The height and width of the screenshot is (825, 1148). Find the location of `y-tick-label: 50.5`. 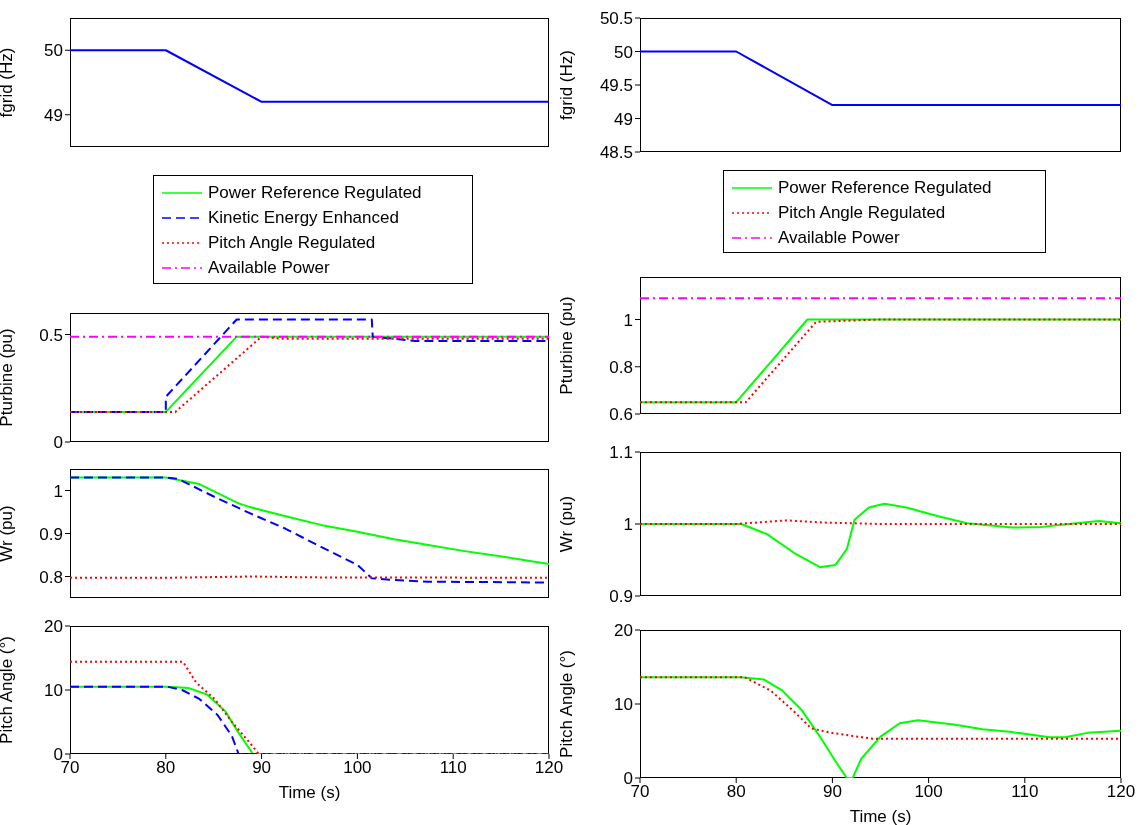

y-tick-label: 50.5 is located at coordinates (616, 19).